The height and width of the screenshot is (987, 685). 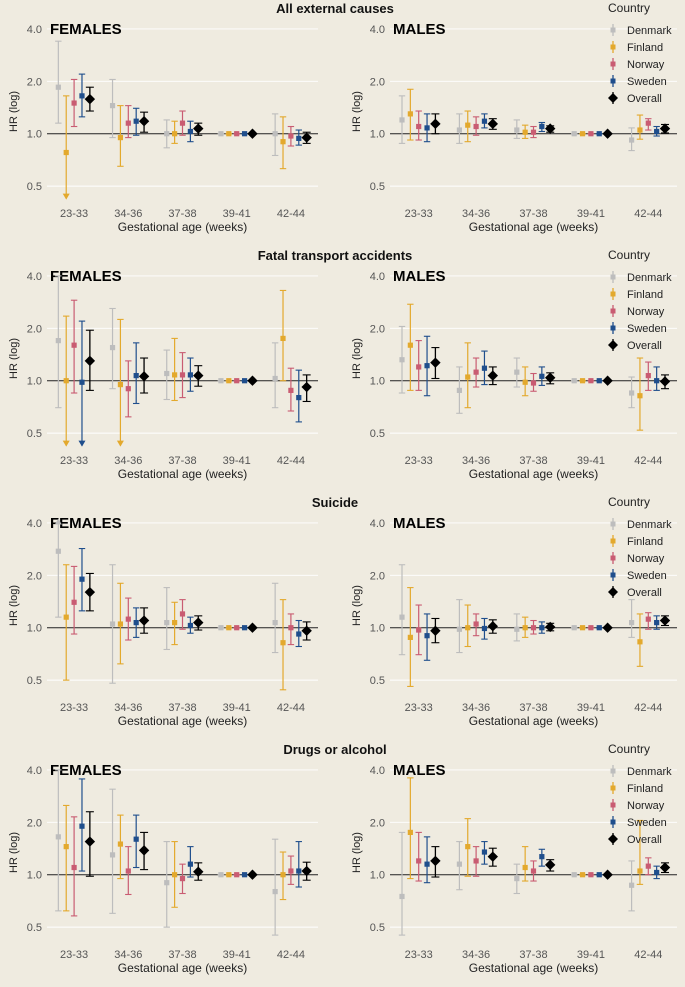 What do you see at coordinates (66, 443) in the screenshot?
I see `ci-arrow-finland` at bounding box center [66, 443].